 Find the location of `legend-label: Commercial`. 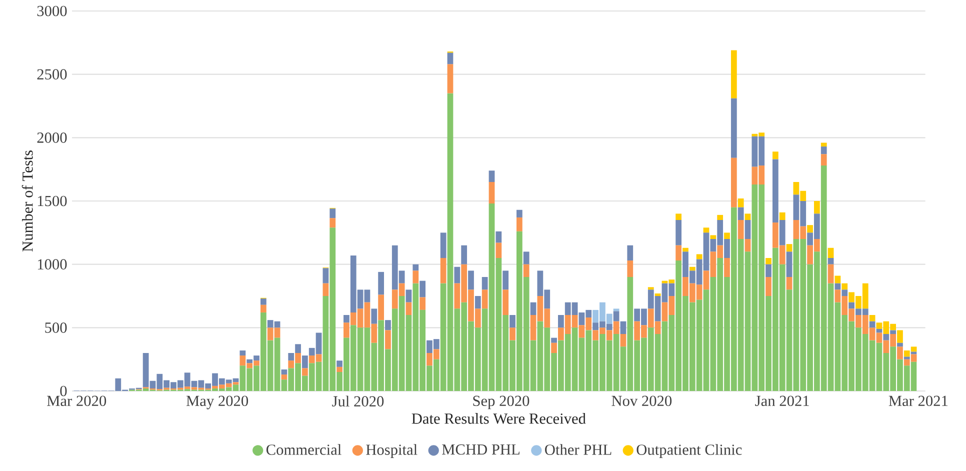

legend-label: Commercial is located at coordinates (304, 449).